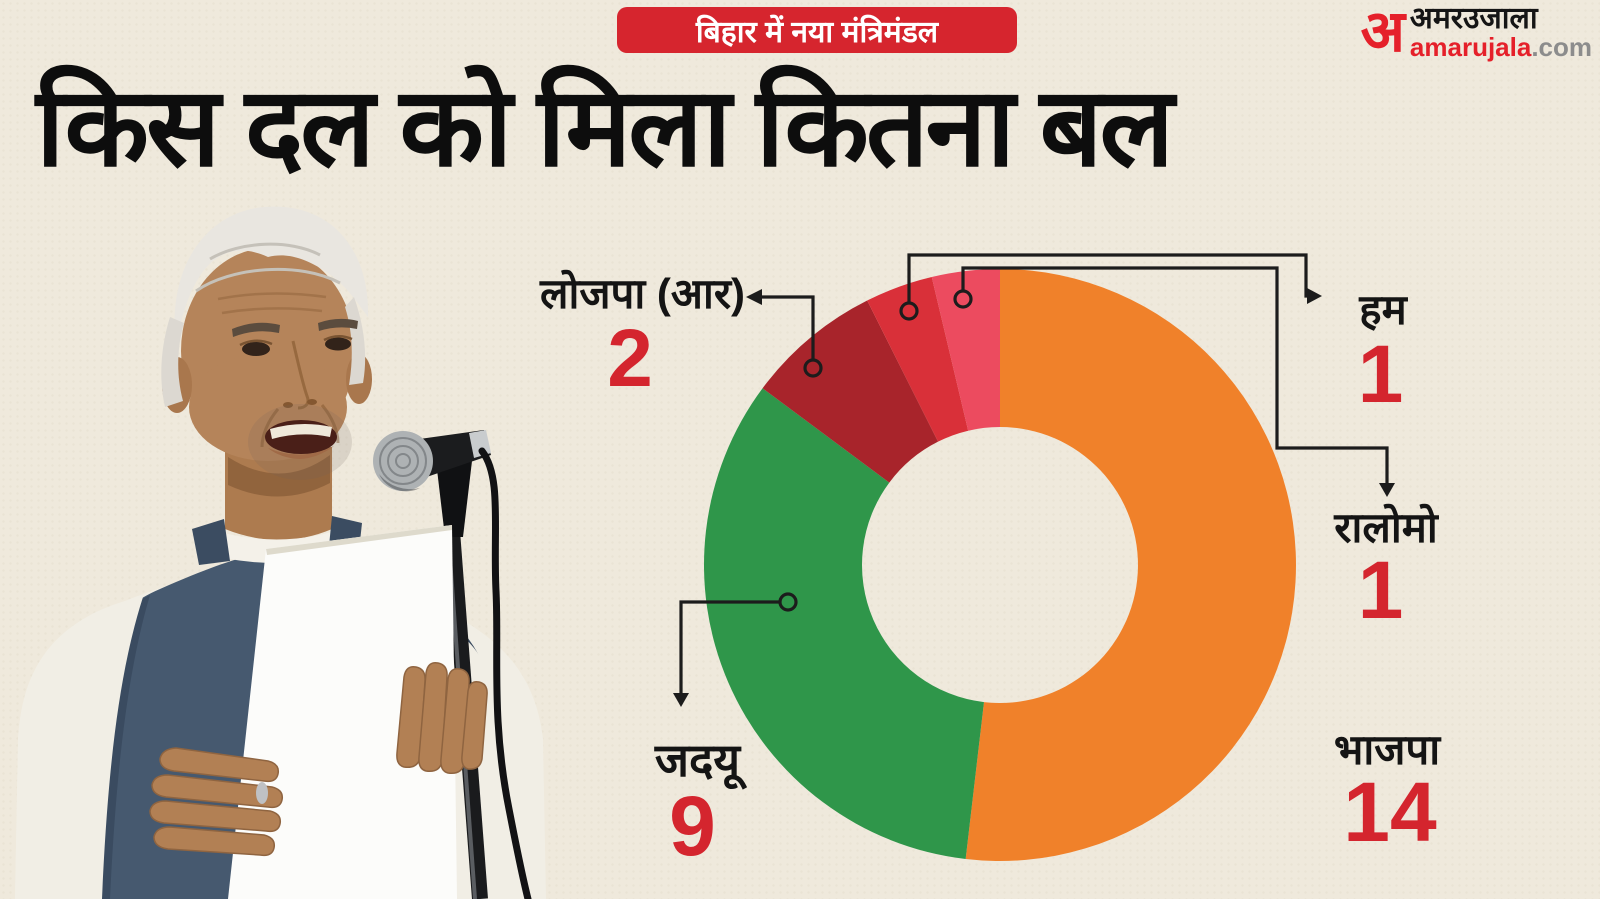 The image size is (1600, 899). What do you see at coordinates (1387, 749) in the screenshot?
I see `label-bjp: भाजपा` at bounding box center [1387, 749].